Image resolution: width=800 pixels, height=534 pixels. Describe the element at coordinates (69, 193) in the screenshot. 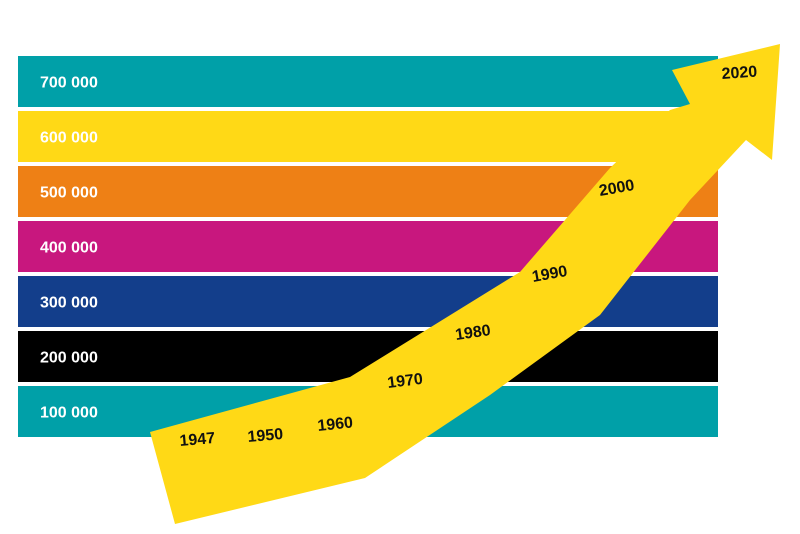

I see `band-label-500000: 500 000` at that location.